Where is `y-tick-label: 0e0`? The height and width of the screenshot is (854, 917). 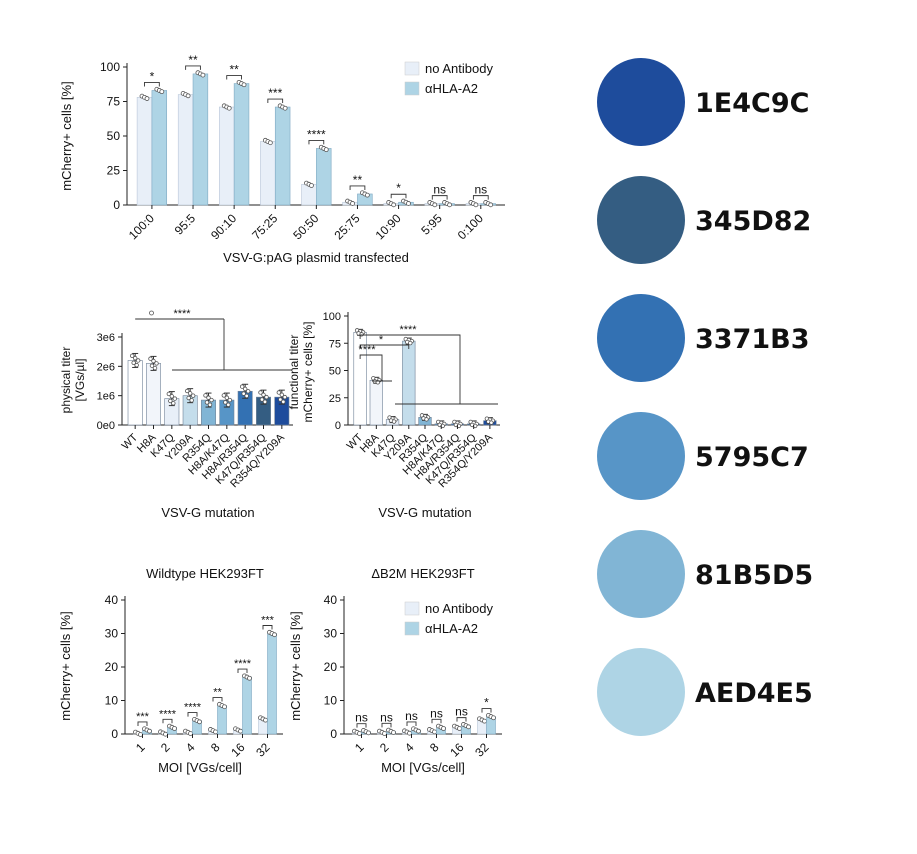
y-tick-label: 0e0 is located at coordinates (106, 426).